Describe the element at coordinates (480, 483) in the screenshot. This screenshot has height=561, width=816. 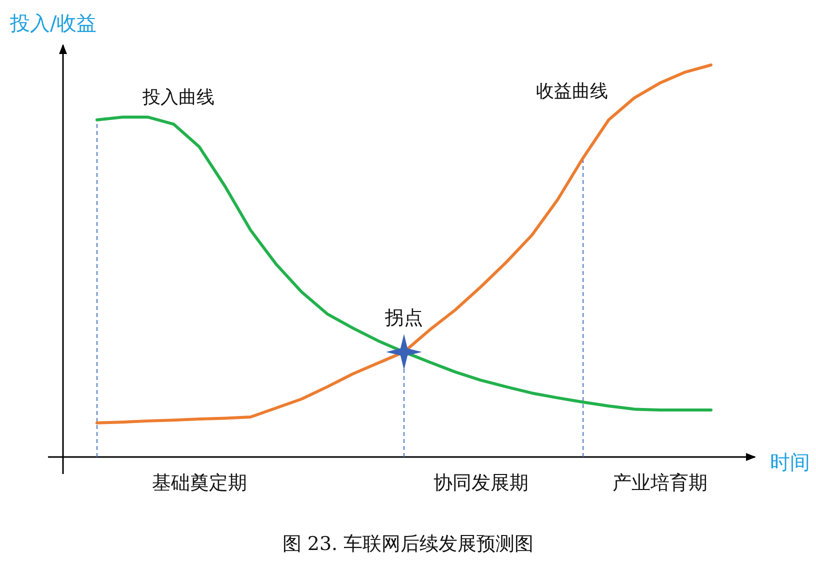
I see `x-tick: 协同发展期` at that location.